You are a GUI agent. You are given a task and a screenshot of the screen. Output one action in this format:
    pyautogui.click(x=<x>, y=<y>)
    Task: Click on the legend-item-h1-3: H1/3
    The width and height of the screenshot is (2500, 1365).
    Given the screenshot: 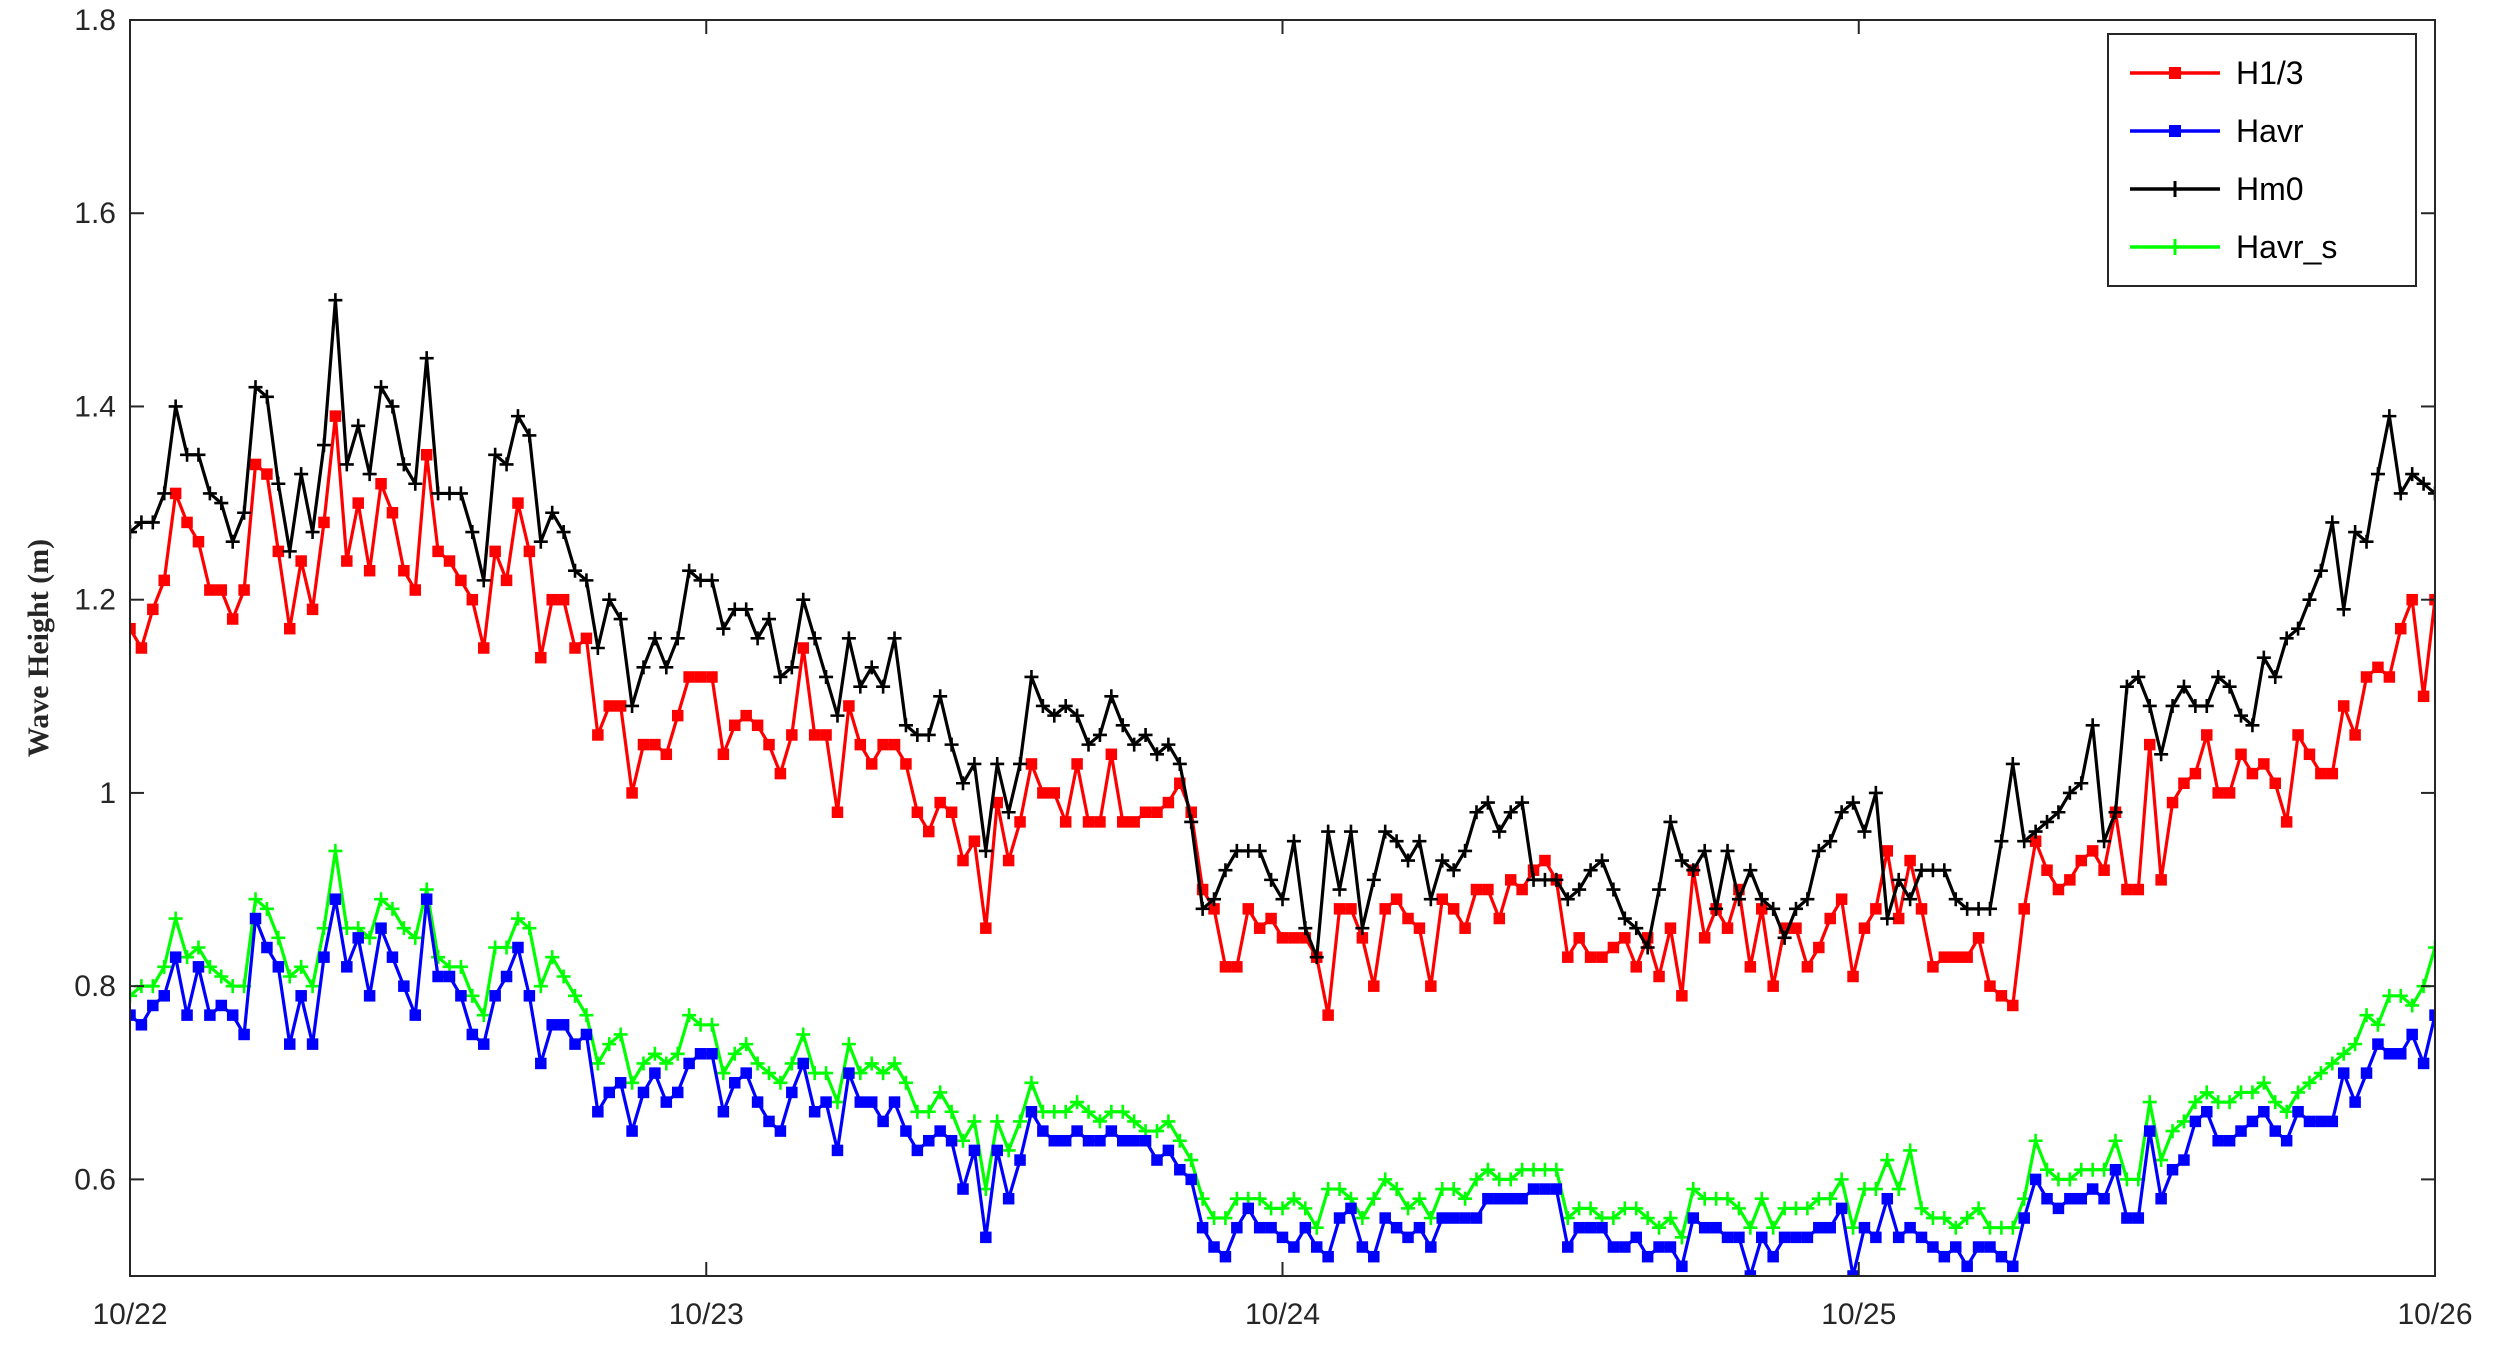 What is the action you would take?
    pyautogui.click(x=2217, y=73)
    